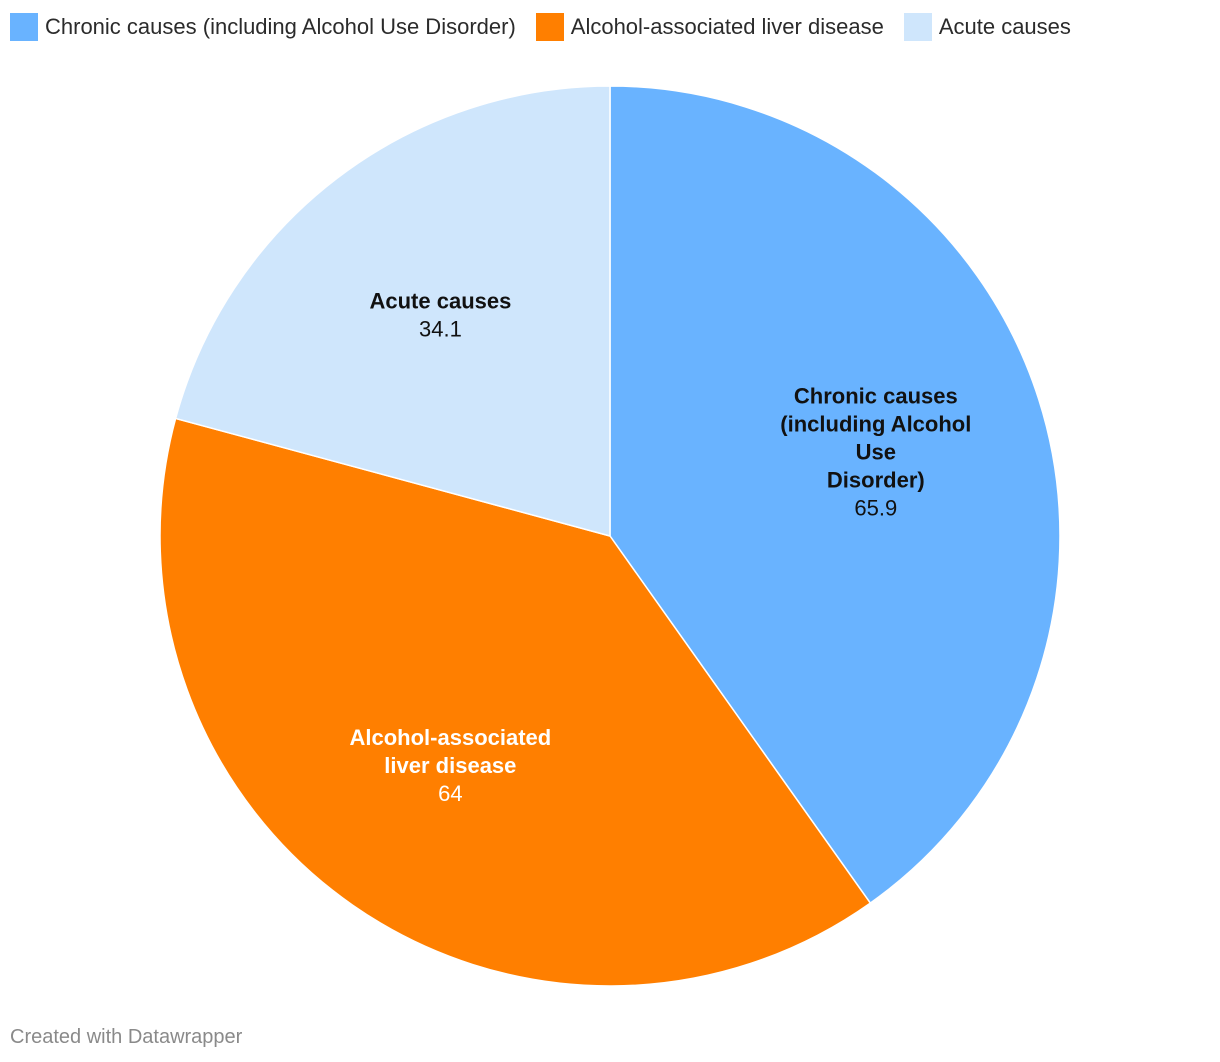 The width and height of the screenshot is (1220, 1062). I want to click on slice-label-name-line: (including Alcohol, so click(875, 423).